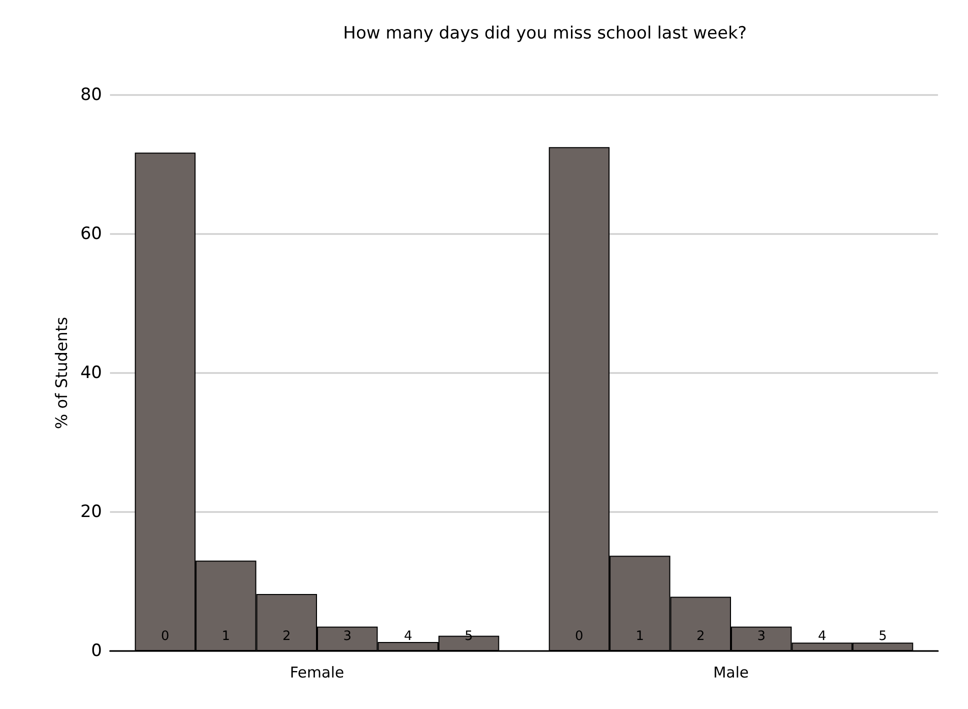  What do you see at coordinates (96, 651) in the screenshot?
I see `y-tick-label: 0` at bounding box center [96, 651].